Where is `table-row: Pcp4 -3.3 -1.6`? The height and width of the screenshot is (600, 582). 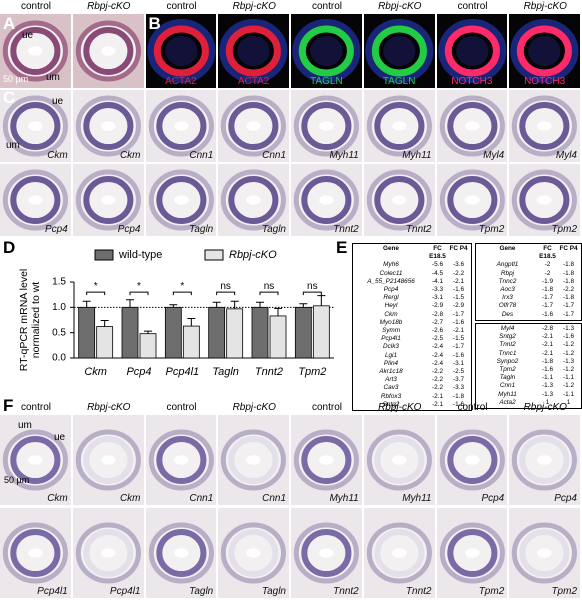 table-row: Pcp4 -3.3 -1.6 is located at coordinates (412, 290).